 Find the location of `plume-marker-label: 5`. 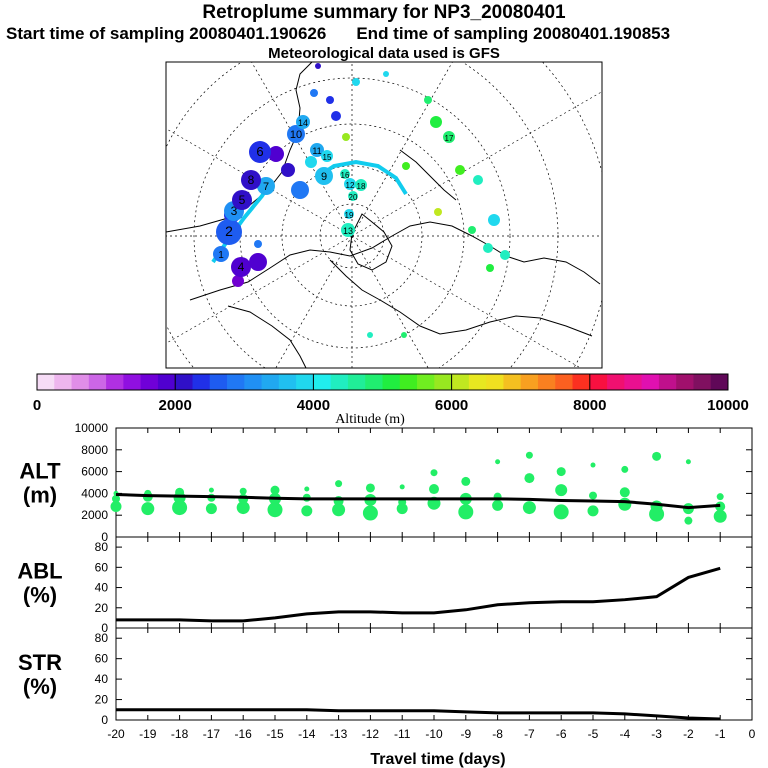

plume-marker-label: 5 is located at coordinates (242, 200).